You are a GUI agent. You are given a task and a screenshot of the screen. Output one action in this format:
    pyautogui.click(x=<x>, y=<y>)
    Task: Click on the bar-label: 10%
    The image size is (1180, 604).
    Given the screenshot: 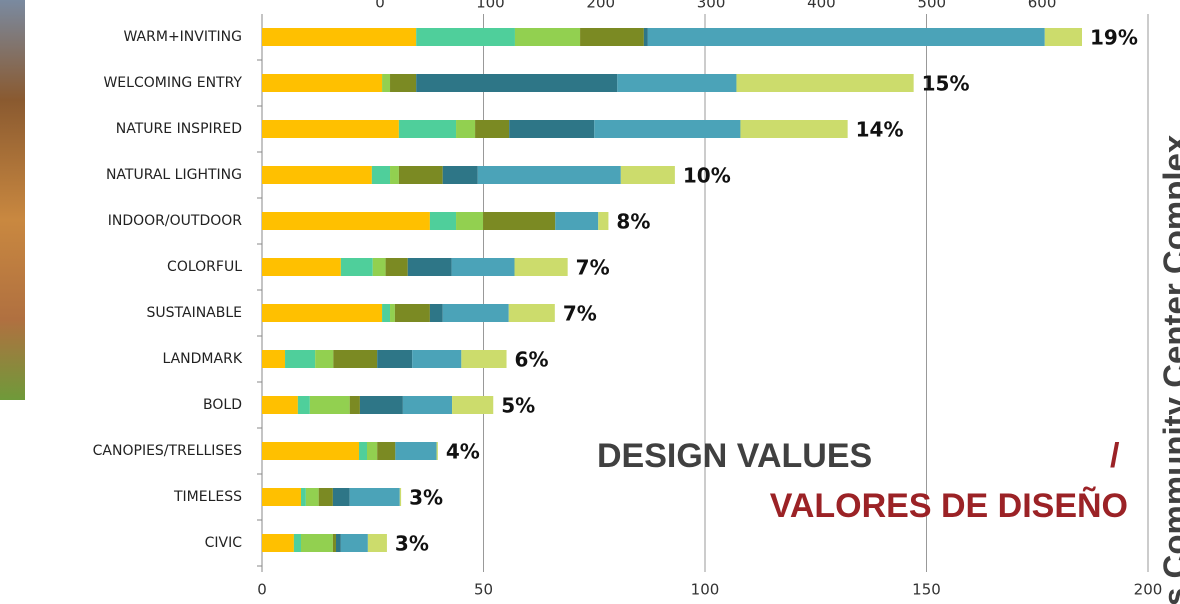 What is the action you would take?
    pyautogui.click(x=707, y=176)
    